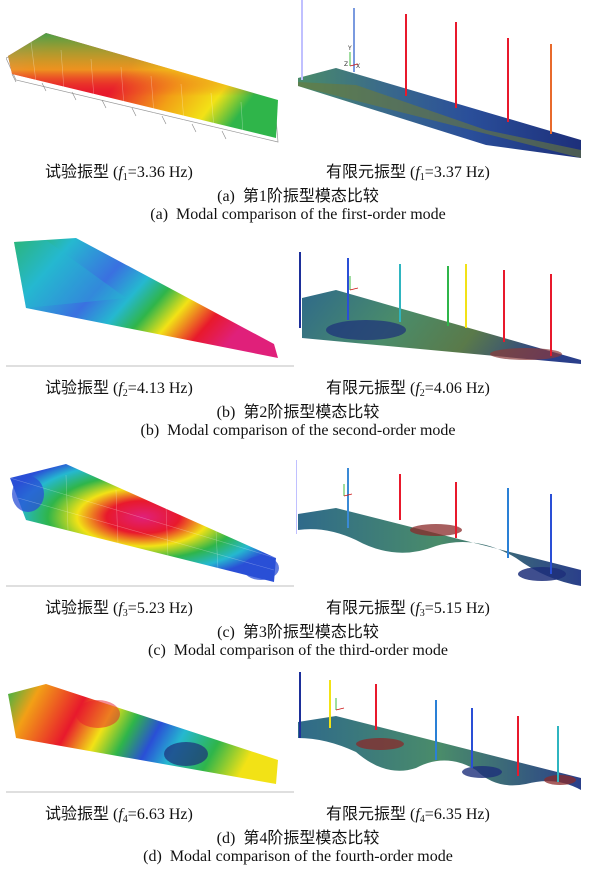 The image size is (596, 873). Describe the element at coordinates (408, 389) in the screenshot. I see `fe-mode-caption-2: 有限元振型 (f2=4.06 Hz)` at that location.